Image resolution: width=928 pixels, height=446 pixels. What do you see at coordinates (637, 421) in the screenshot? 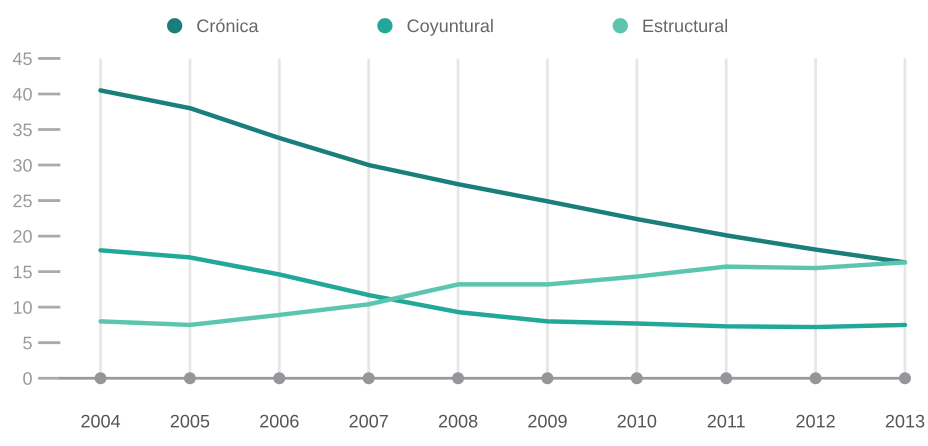
I see `x-tick-label: 2010` at bounding box center [637, 421].